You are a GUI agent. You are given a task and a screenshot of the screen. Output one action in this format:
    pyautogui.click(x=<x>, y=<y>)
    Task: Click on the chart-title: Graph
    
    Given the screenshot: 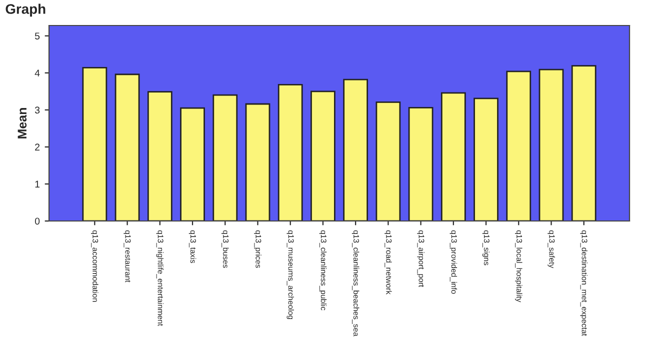 What is the action you would take?
    pyautogui.click(x=26, y=10)
    